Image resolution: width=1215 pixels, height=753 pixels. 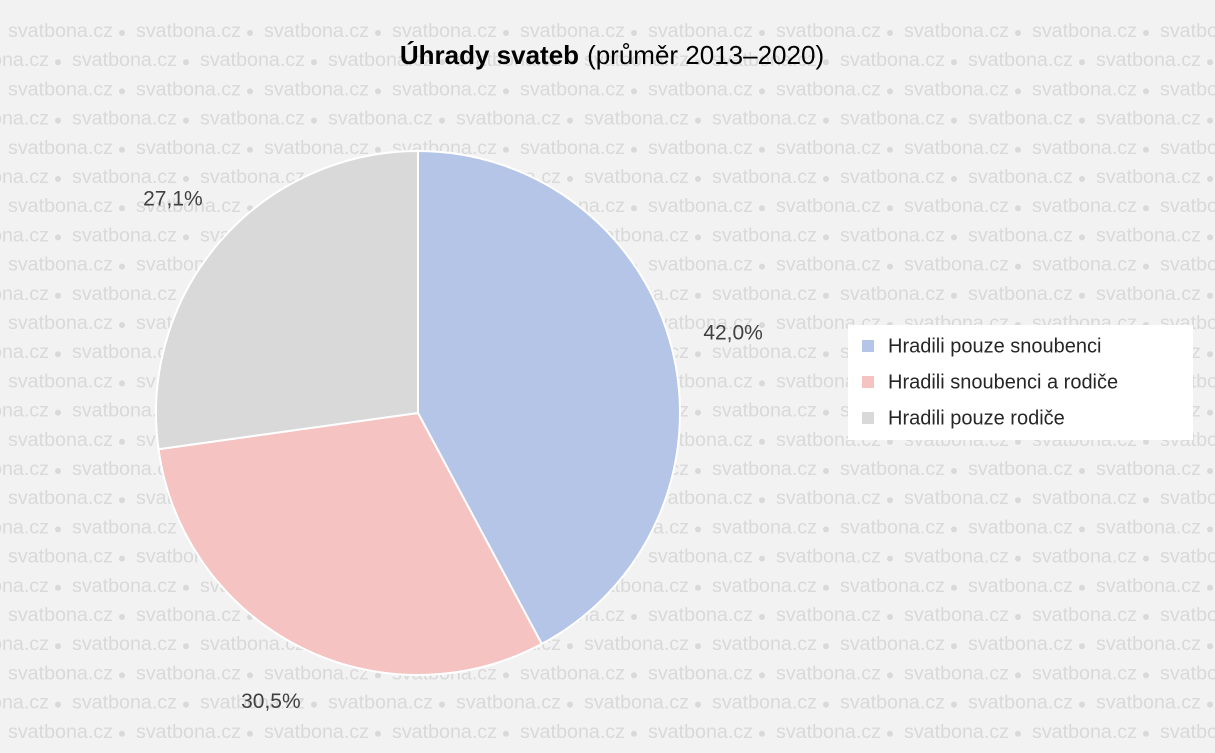 What do you see at coordinates (994, 346) in the screenshot?
I see `legend-label: Hradili pouze snoubenci` at bounding box center [994, 346].